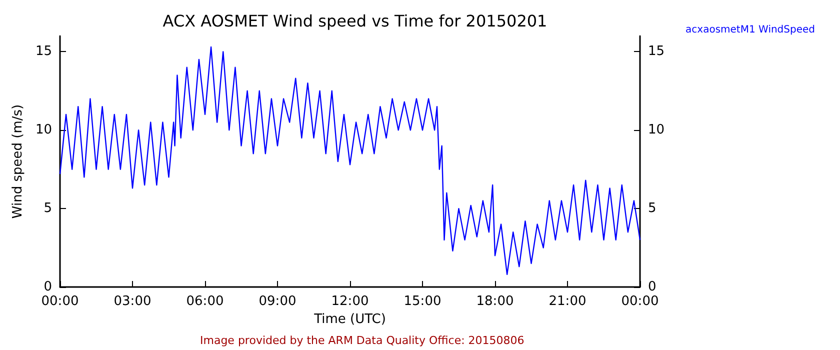  What do you see at coordinates (656, 52) in the screenshot?
I see `y2-tick-label: 15` at bounding box center [656, 52].